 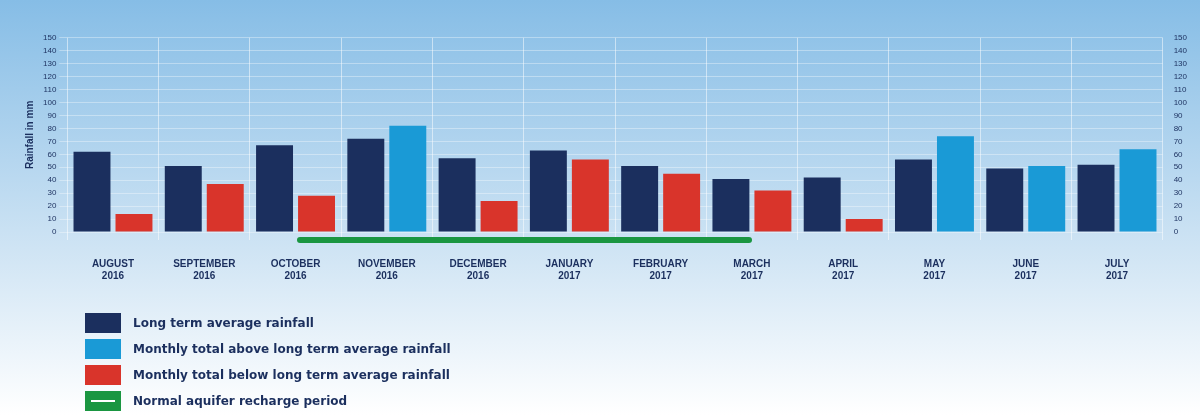 What do you see at coordinates (843, 269) in the screenshot?
I see `x-tick-label: APRIL 2017` at bounding box center [843, 269].